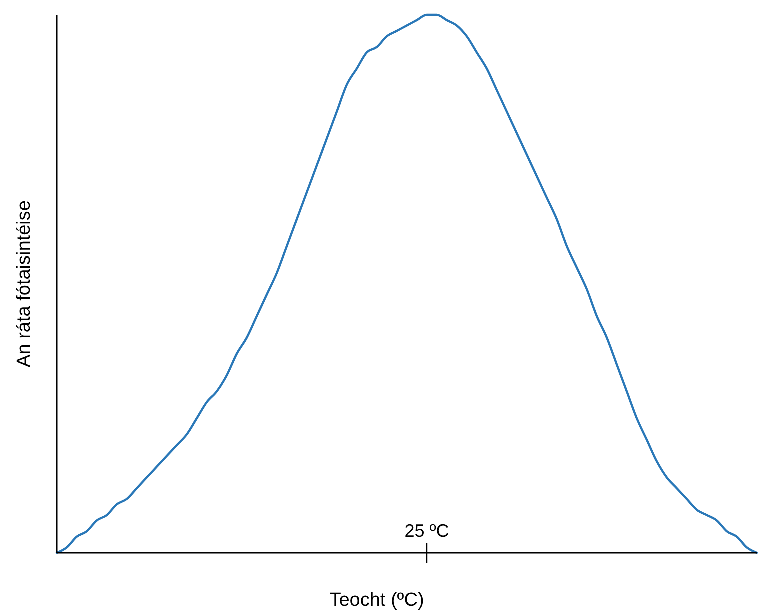 This screenshot has width=760, height=614. Describe the element at coordinates (24, 284) in the screenshot. I see `y-axis-title: An ráta fótaisintéise` at that location.